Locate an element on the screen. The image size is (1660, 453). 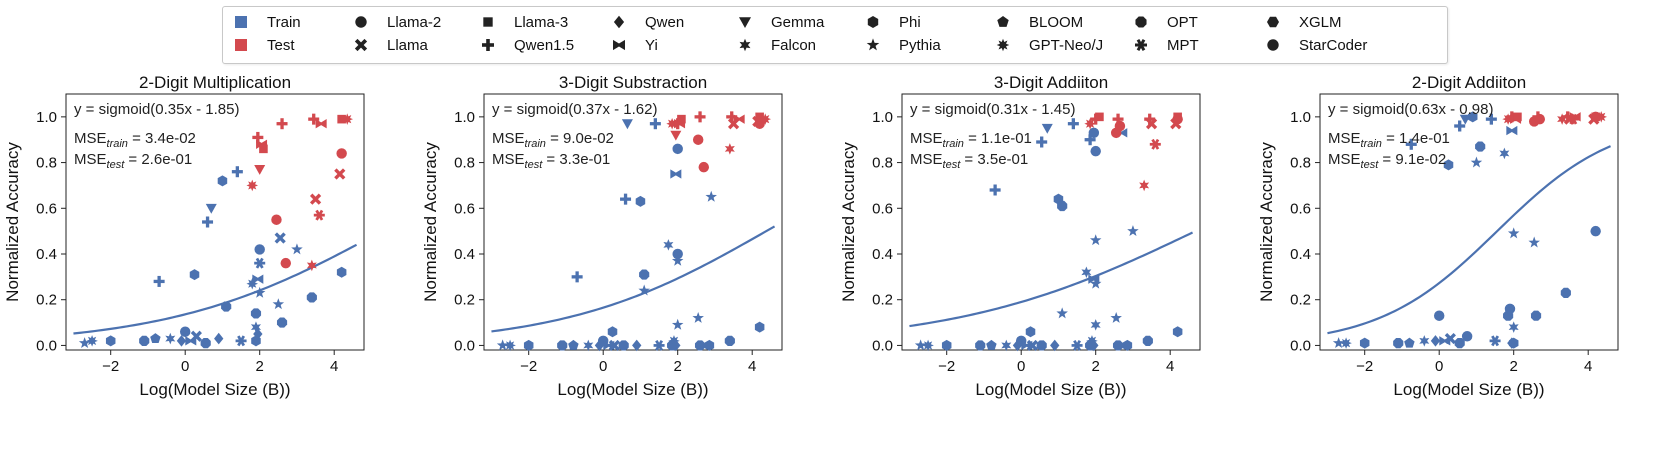
y-tick-label: 0.6 is located at coordinates (882, 208).